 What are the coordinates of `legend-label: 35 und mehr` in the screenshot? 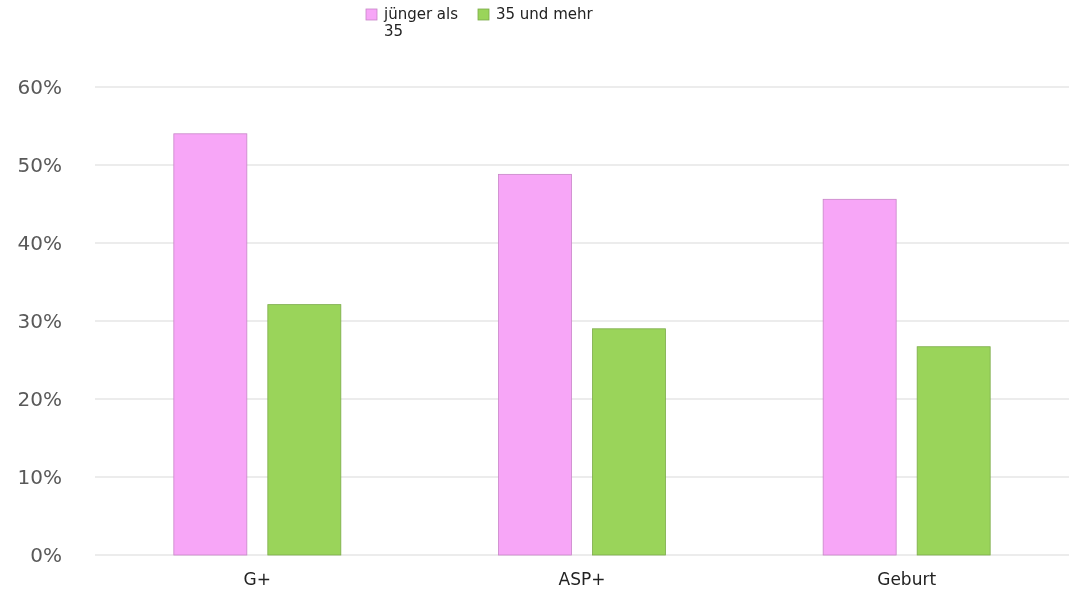 It's located at (545, 14).